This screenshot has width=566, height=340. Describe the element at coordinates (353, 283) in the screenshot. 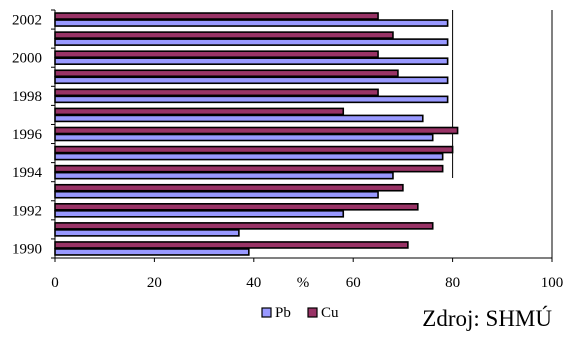

I see `x-tick-label-60: 60` at that location.